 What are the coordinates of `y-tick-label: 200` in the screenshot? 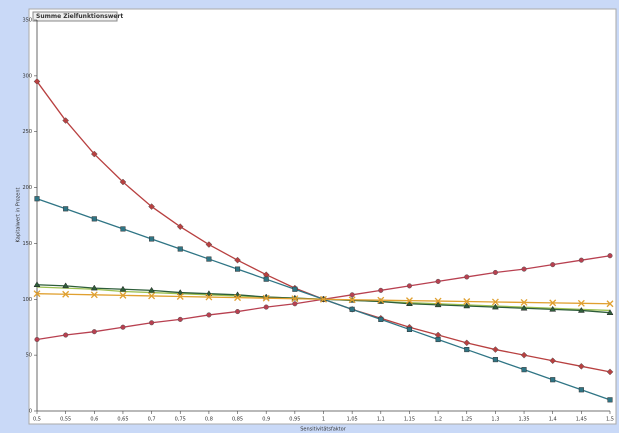 It's located at (27, 188).